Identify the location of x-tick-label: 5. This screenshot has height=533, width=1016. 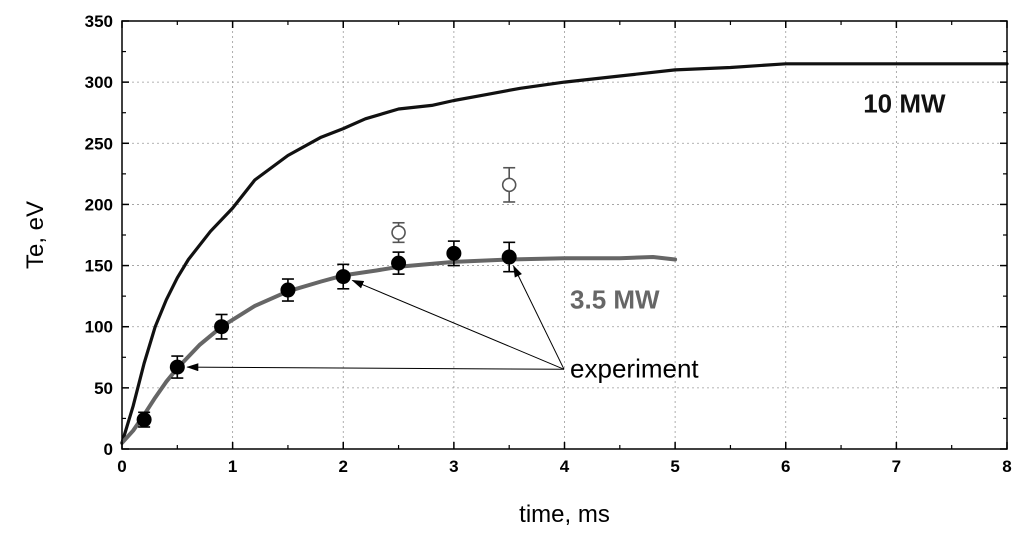
(674, 466).